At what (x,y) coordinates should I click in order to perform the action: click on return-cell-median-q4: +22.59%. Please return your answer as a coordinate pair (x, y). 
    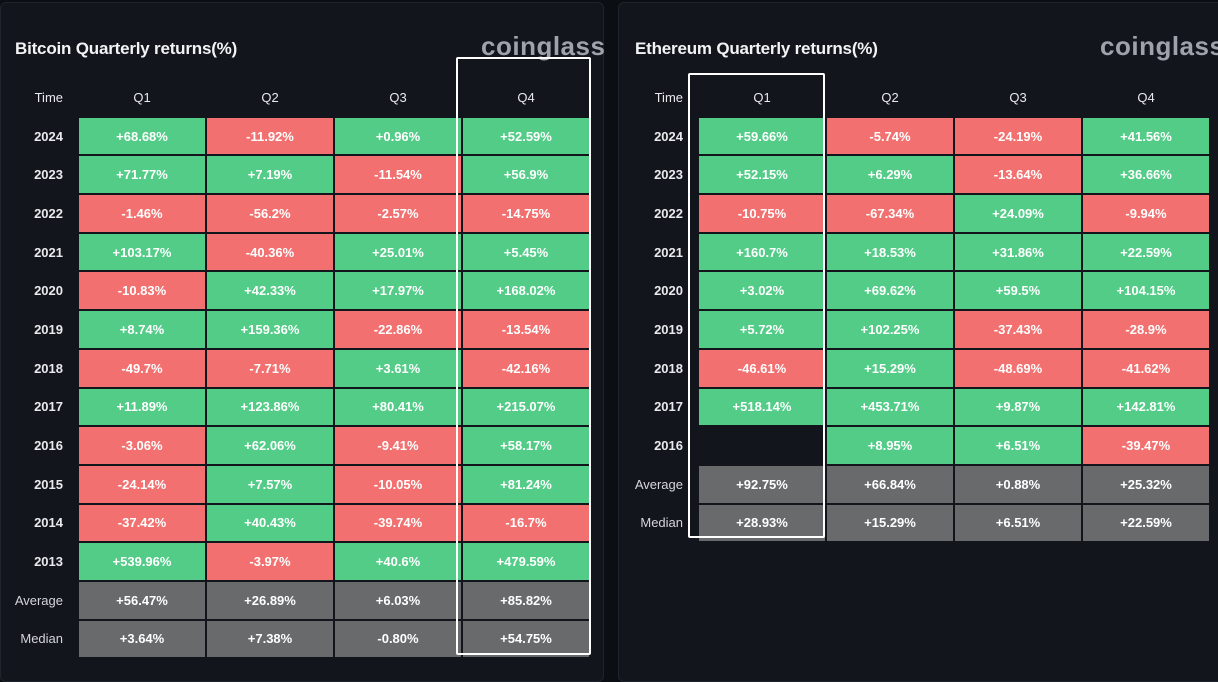
    Looking at the image, I should click on (1146, 523).